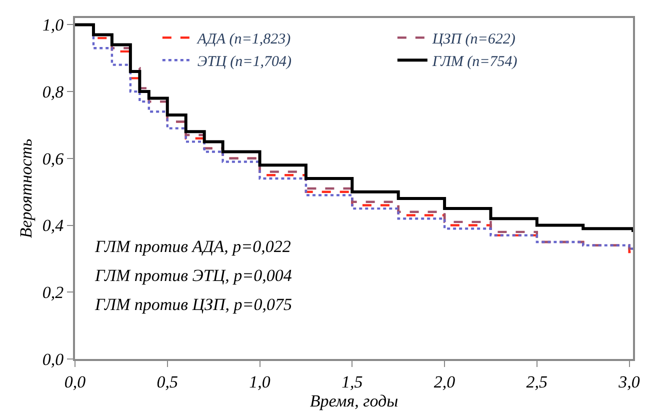 This screenshot has width=651, height=419. Describe the element at coordinates (629, 382) in the screenshot. I see `x-tick-label: 3,0` at that location.